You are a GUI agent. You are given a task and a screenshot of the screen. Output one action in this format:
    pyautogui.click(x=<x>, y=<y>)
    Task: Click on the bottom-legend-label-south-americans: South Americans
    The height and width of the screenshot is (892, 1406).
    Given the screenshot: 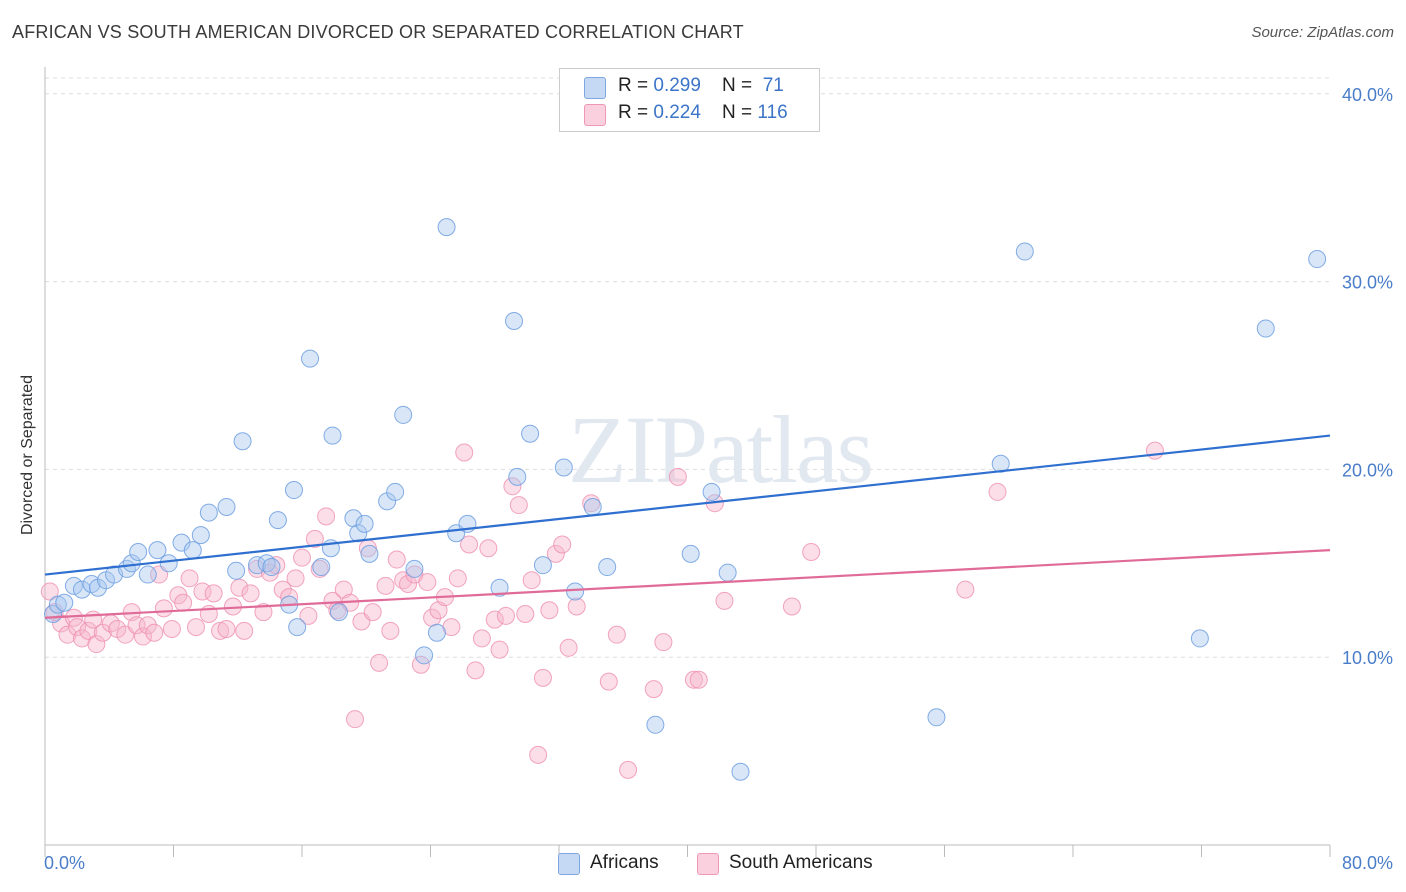 What is the action you would take?
    pyautogui.click(x=801, y=862)
    